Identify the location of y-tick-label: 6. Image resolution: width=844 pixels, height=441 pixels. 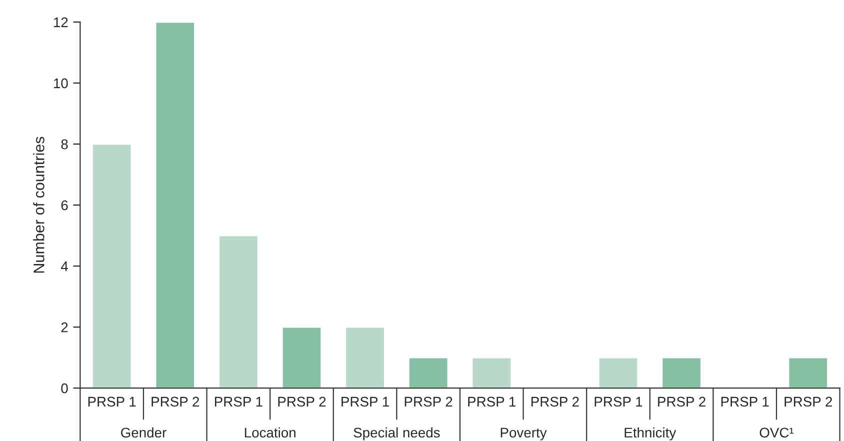
(64, 205).